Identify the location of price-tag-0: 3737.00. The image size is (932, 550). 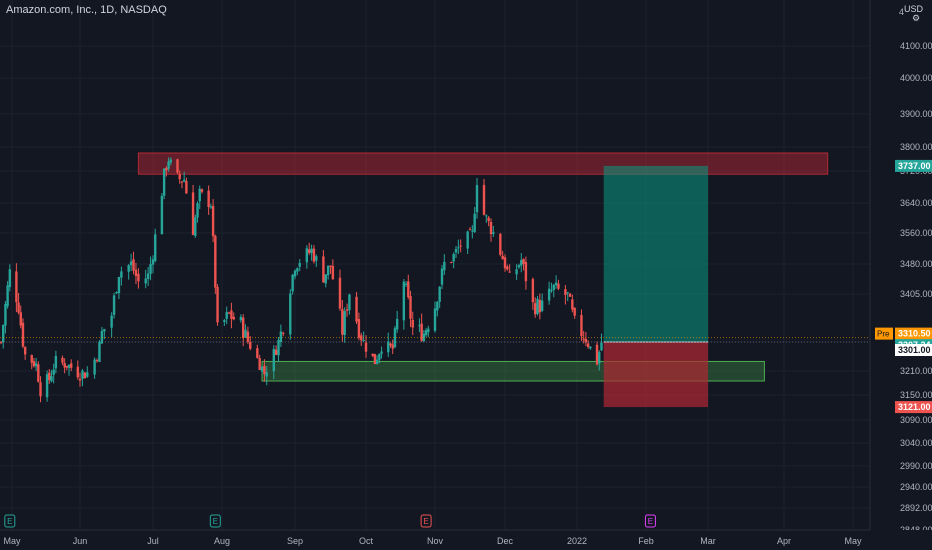
(913, 165).